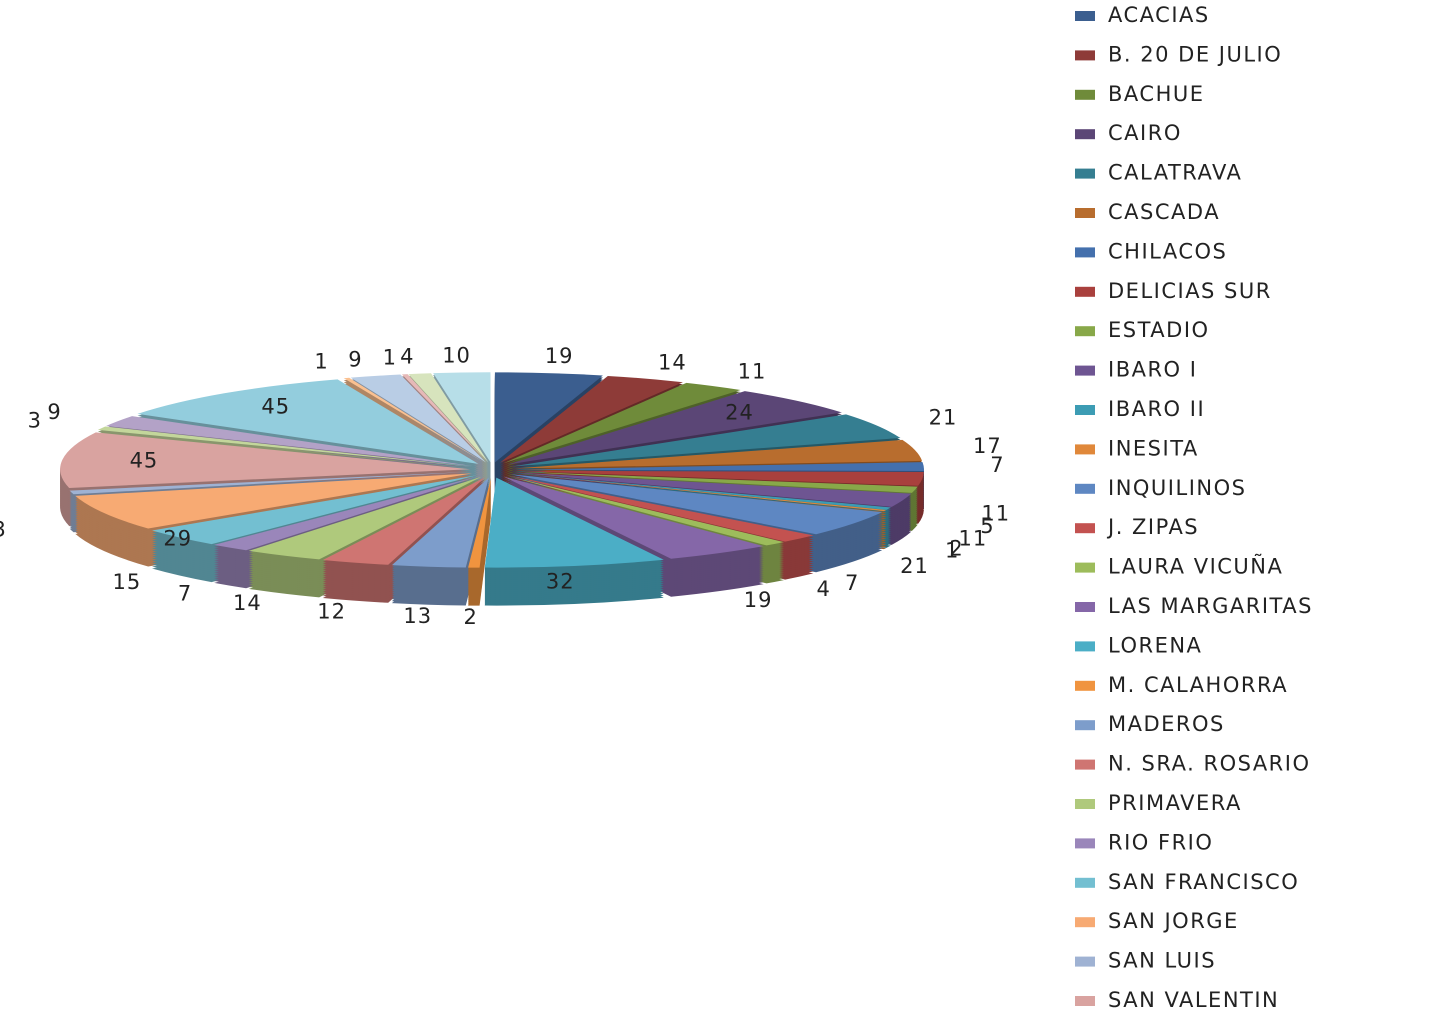 The height and width of the screenshot is (1011, 1432). Describe the element at coordinates (355, 359) in the screenshot. I see `data-label: 9` at that location.